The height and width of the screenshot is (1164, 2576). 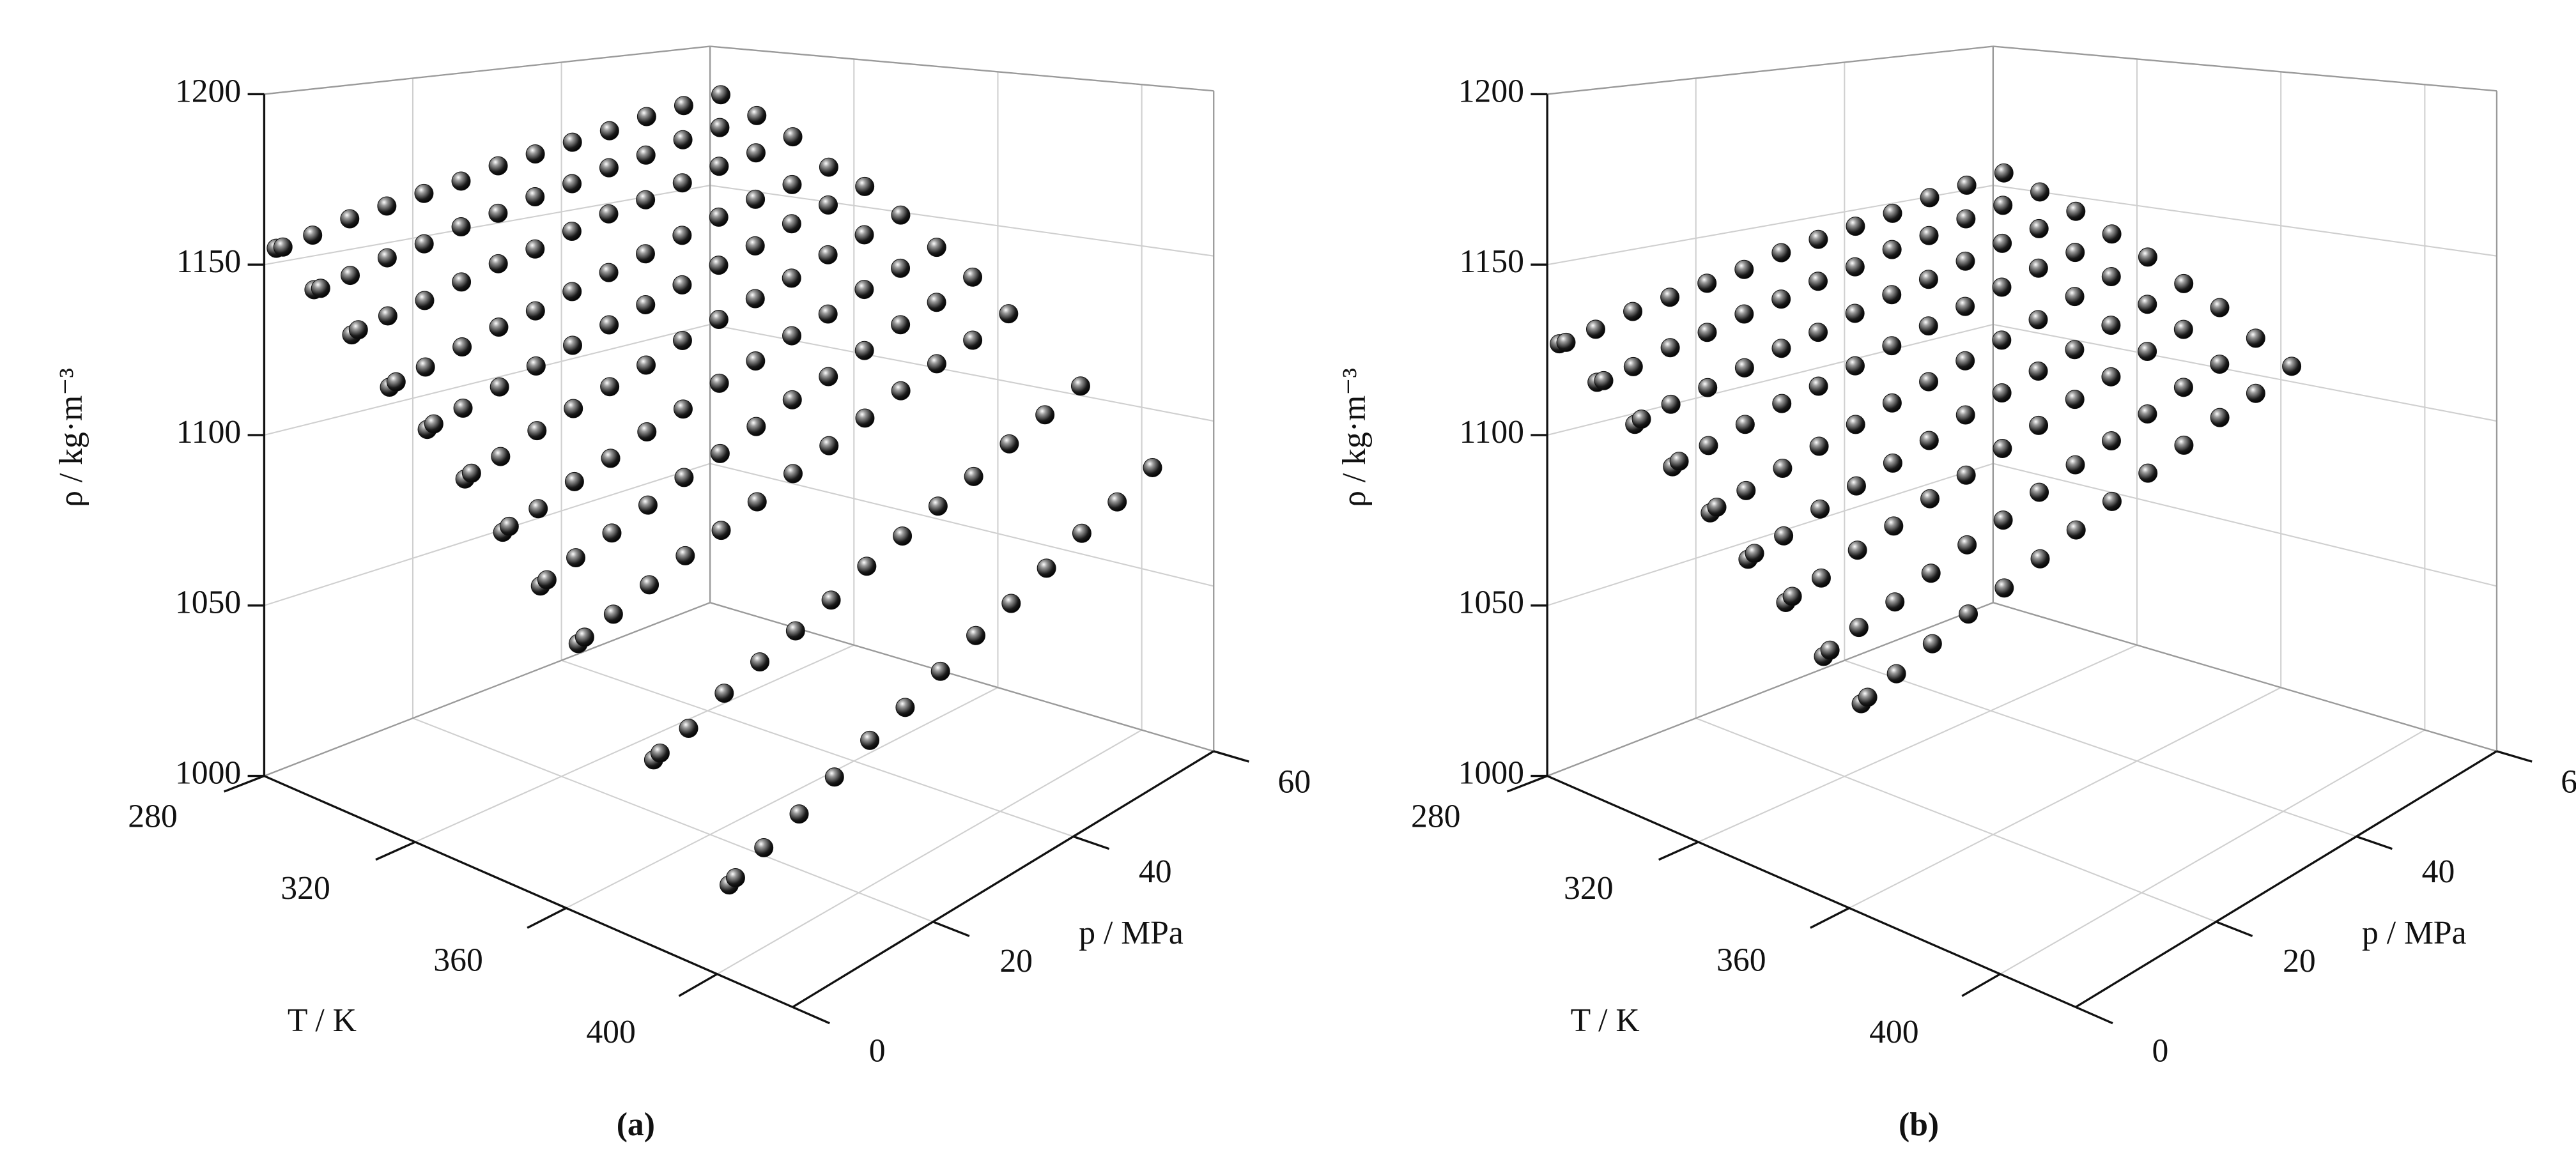 What do you see at coordinates (487, 689) in the screenshot?
I see `box-edge` at bounding box center [487, 689].